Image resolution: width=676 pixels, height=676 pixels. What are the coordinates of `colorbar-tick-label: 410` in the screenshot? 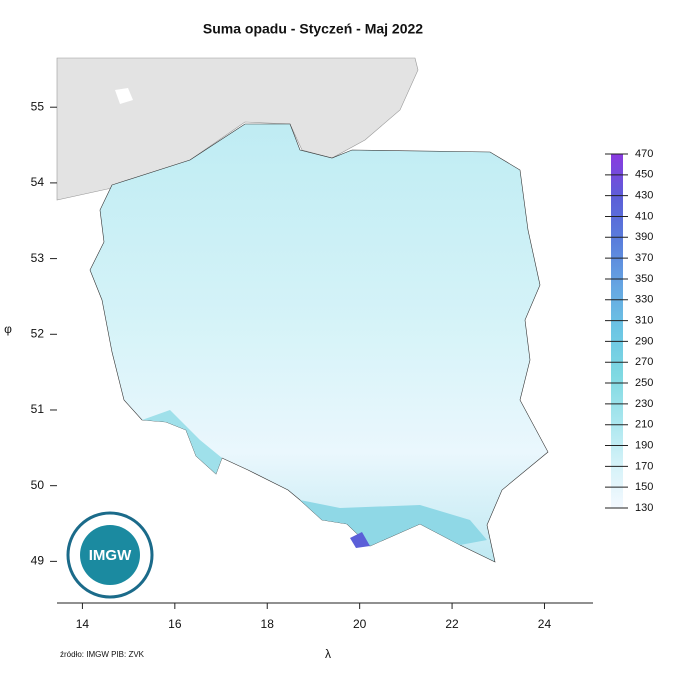 It's located at (644, 216).